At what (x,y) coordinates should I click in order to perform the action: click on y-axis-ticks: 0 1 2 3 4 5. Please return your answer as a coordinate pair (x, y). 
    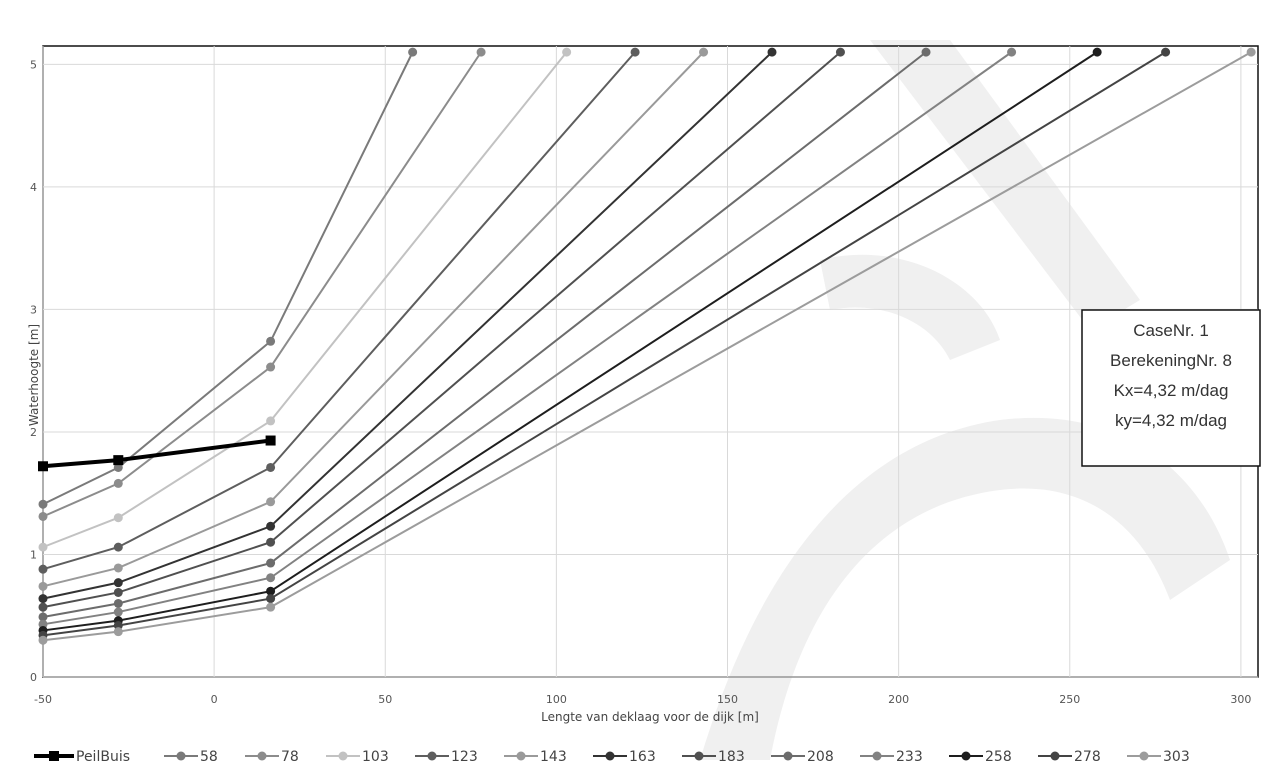
    Looking at the image, I should click on (33, 371).